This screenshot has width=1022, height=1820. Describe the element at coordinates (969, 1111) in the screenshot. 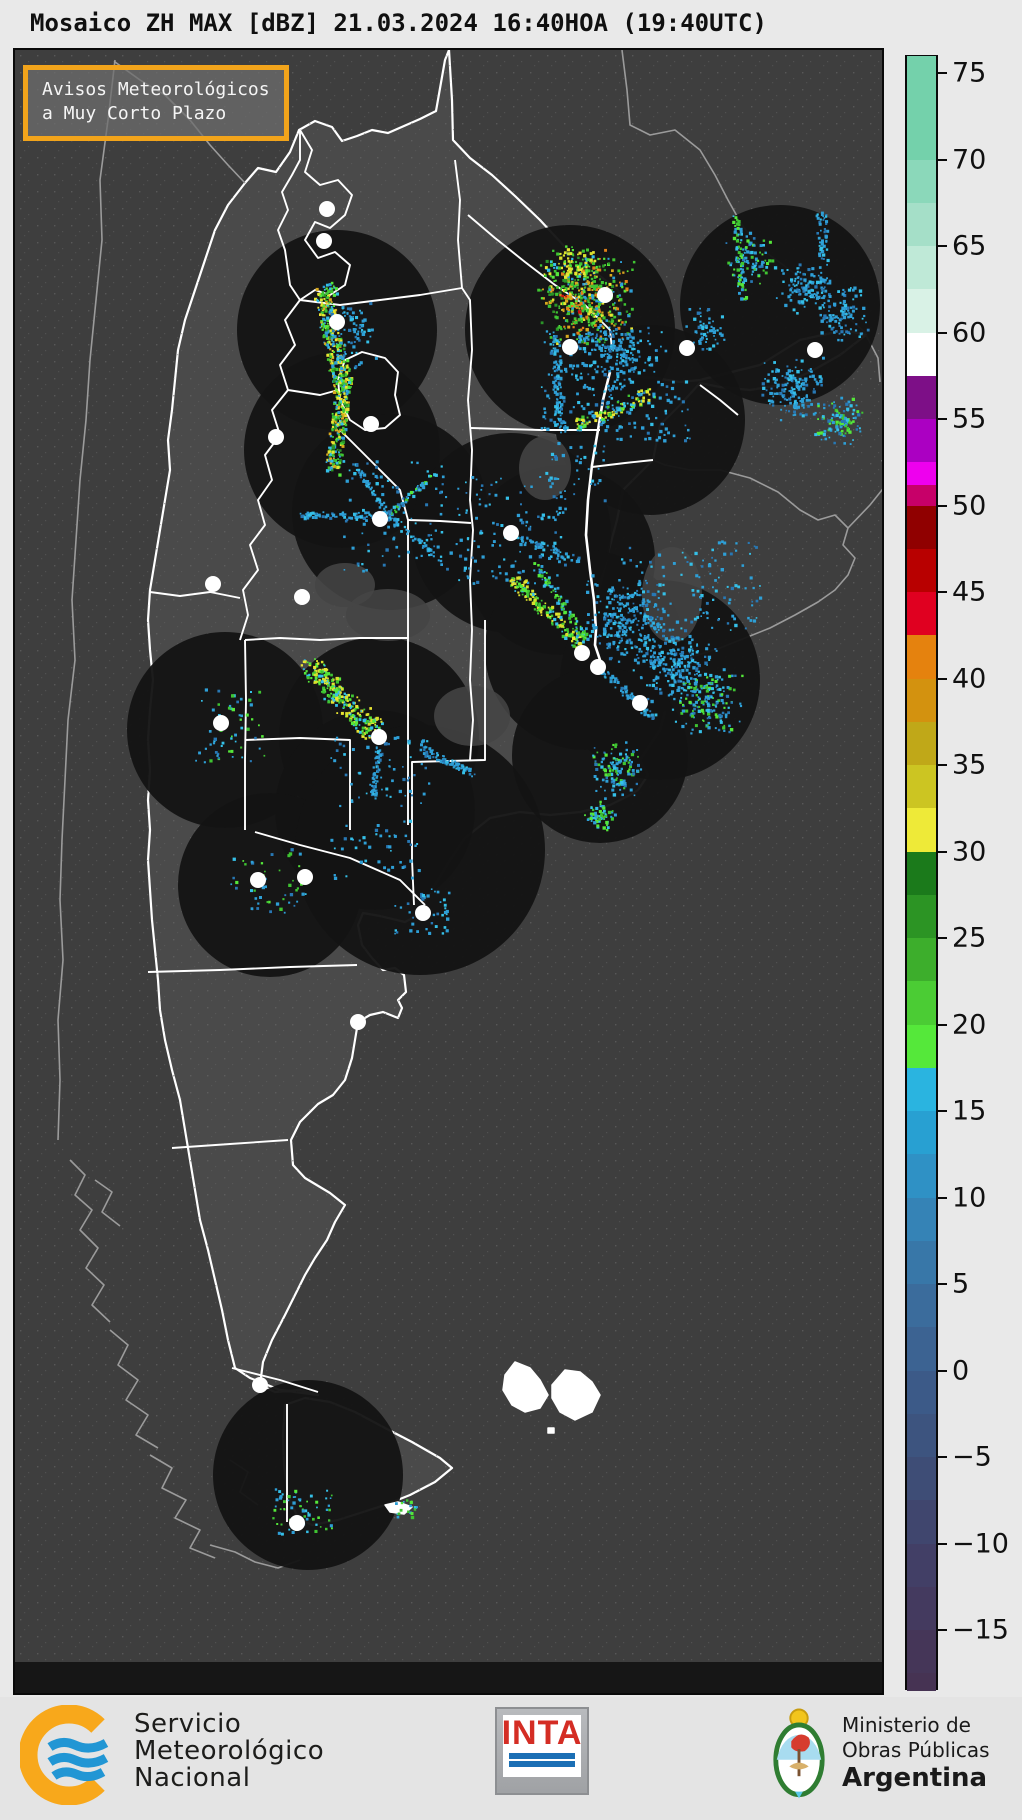

I see `colorbar-tick-label: 15` at that location.